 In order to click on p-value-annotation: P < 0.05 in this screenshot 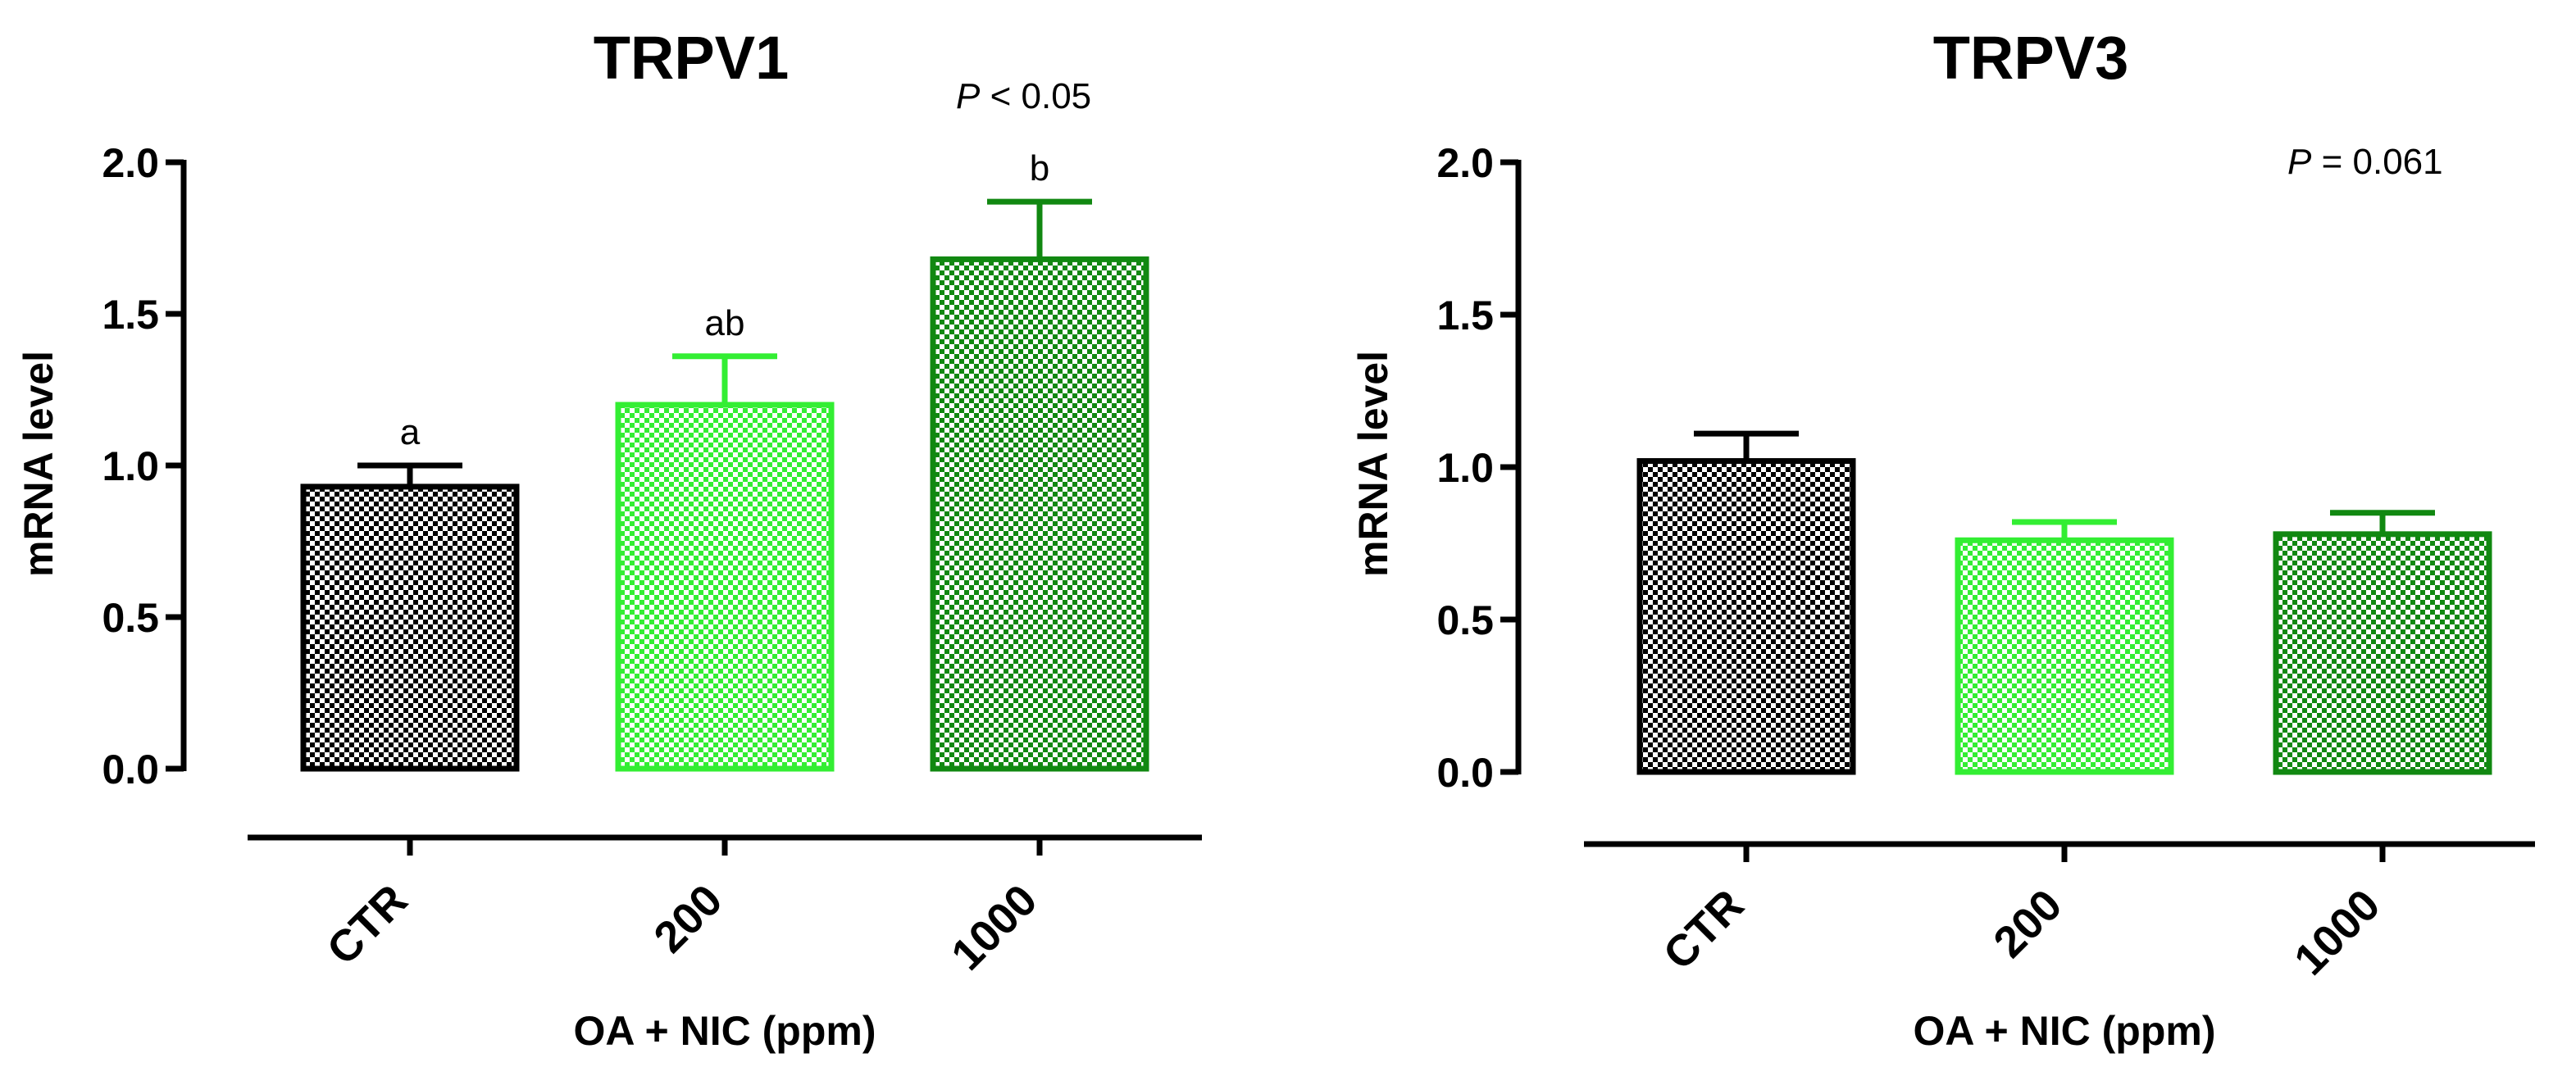, I will do `click(1024, 96)`.